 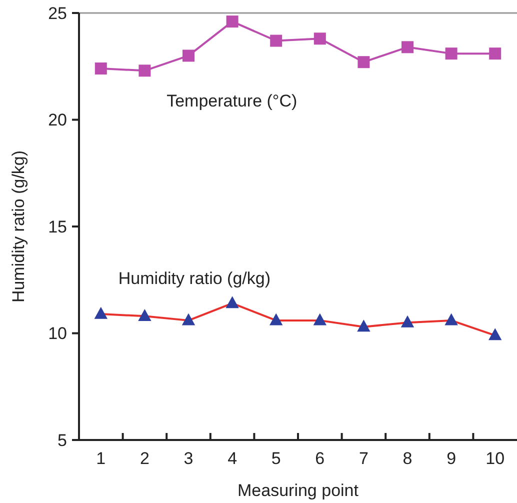 I want to click on y-axis-title: Humidity ratio (g/kg), so click(x=18, y=226).